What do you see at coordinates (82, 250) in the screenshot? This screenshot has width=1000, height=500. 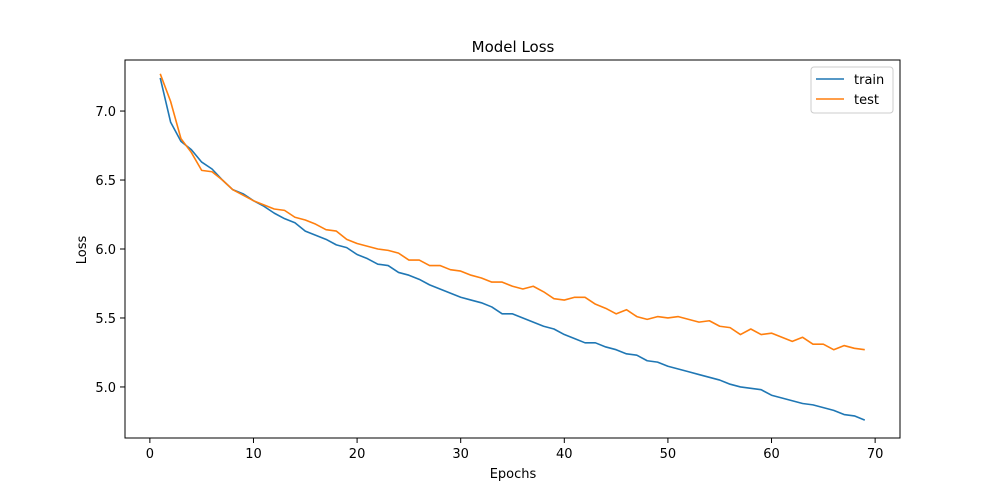 I see `y-axis-label: Loss` at bounding box center [82, 250].